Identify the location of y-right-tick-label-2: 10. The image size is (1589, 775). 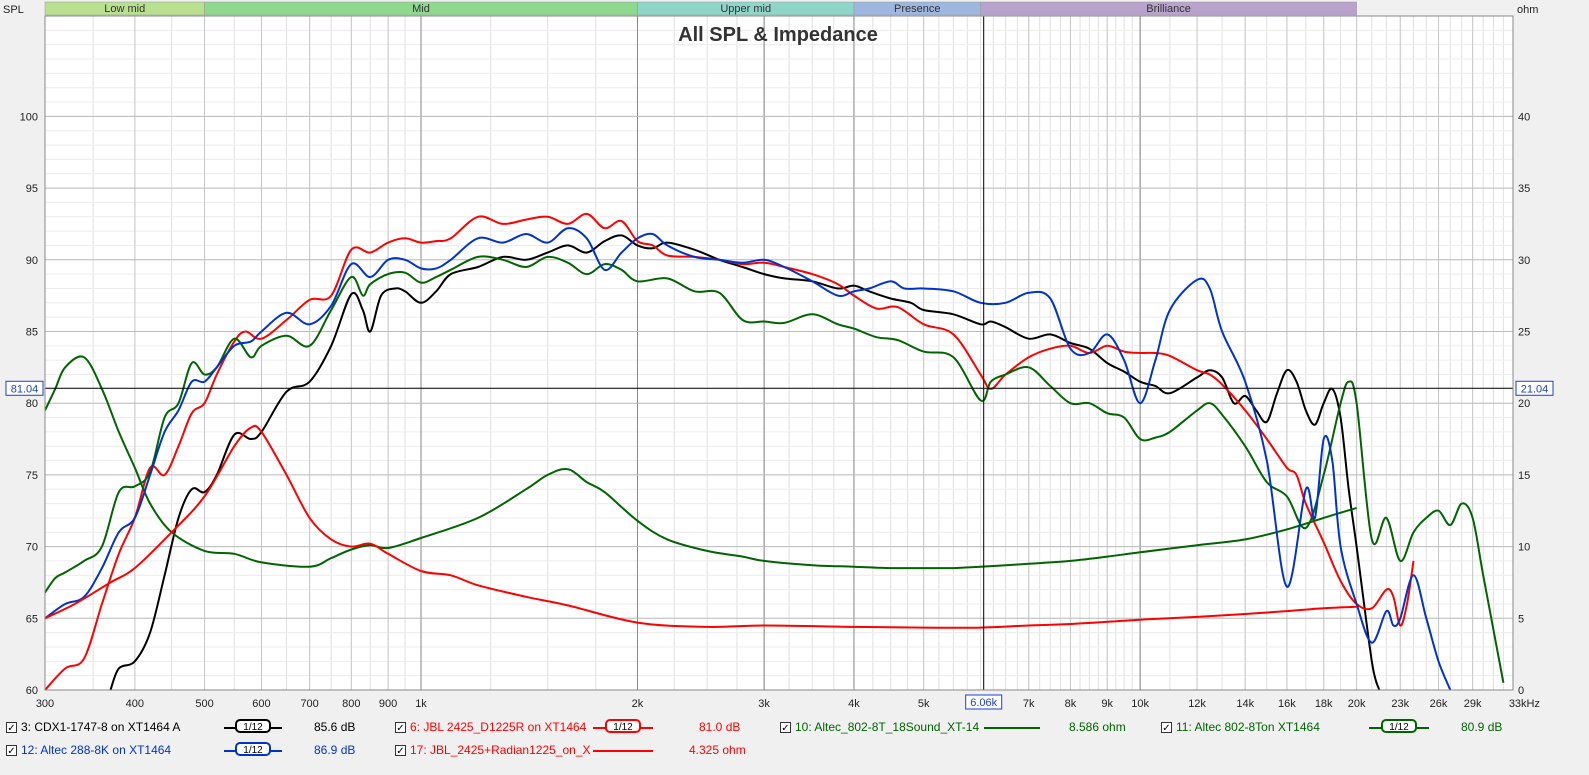
(1524, 548).